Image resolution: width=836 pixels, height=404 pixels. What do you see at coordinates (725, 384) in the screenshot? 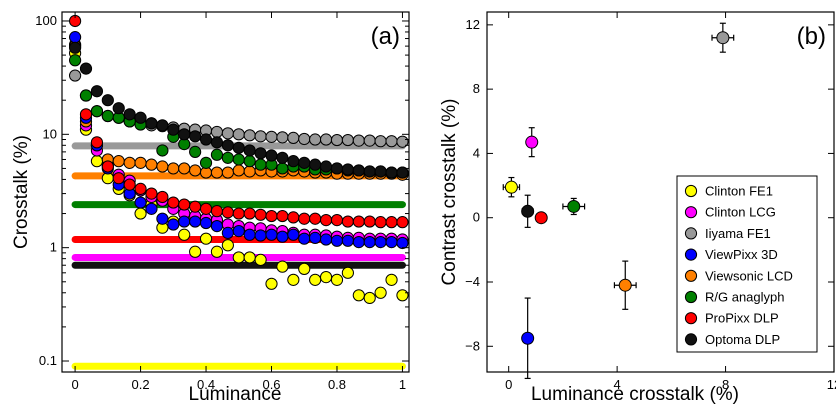
I see `panel-b-x-tick-label: 8` at bounding box center [725, 384].